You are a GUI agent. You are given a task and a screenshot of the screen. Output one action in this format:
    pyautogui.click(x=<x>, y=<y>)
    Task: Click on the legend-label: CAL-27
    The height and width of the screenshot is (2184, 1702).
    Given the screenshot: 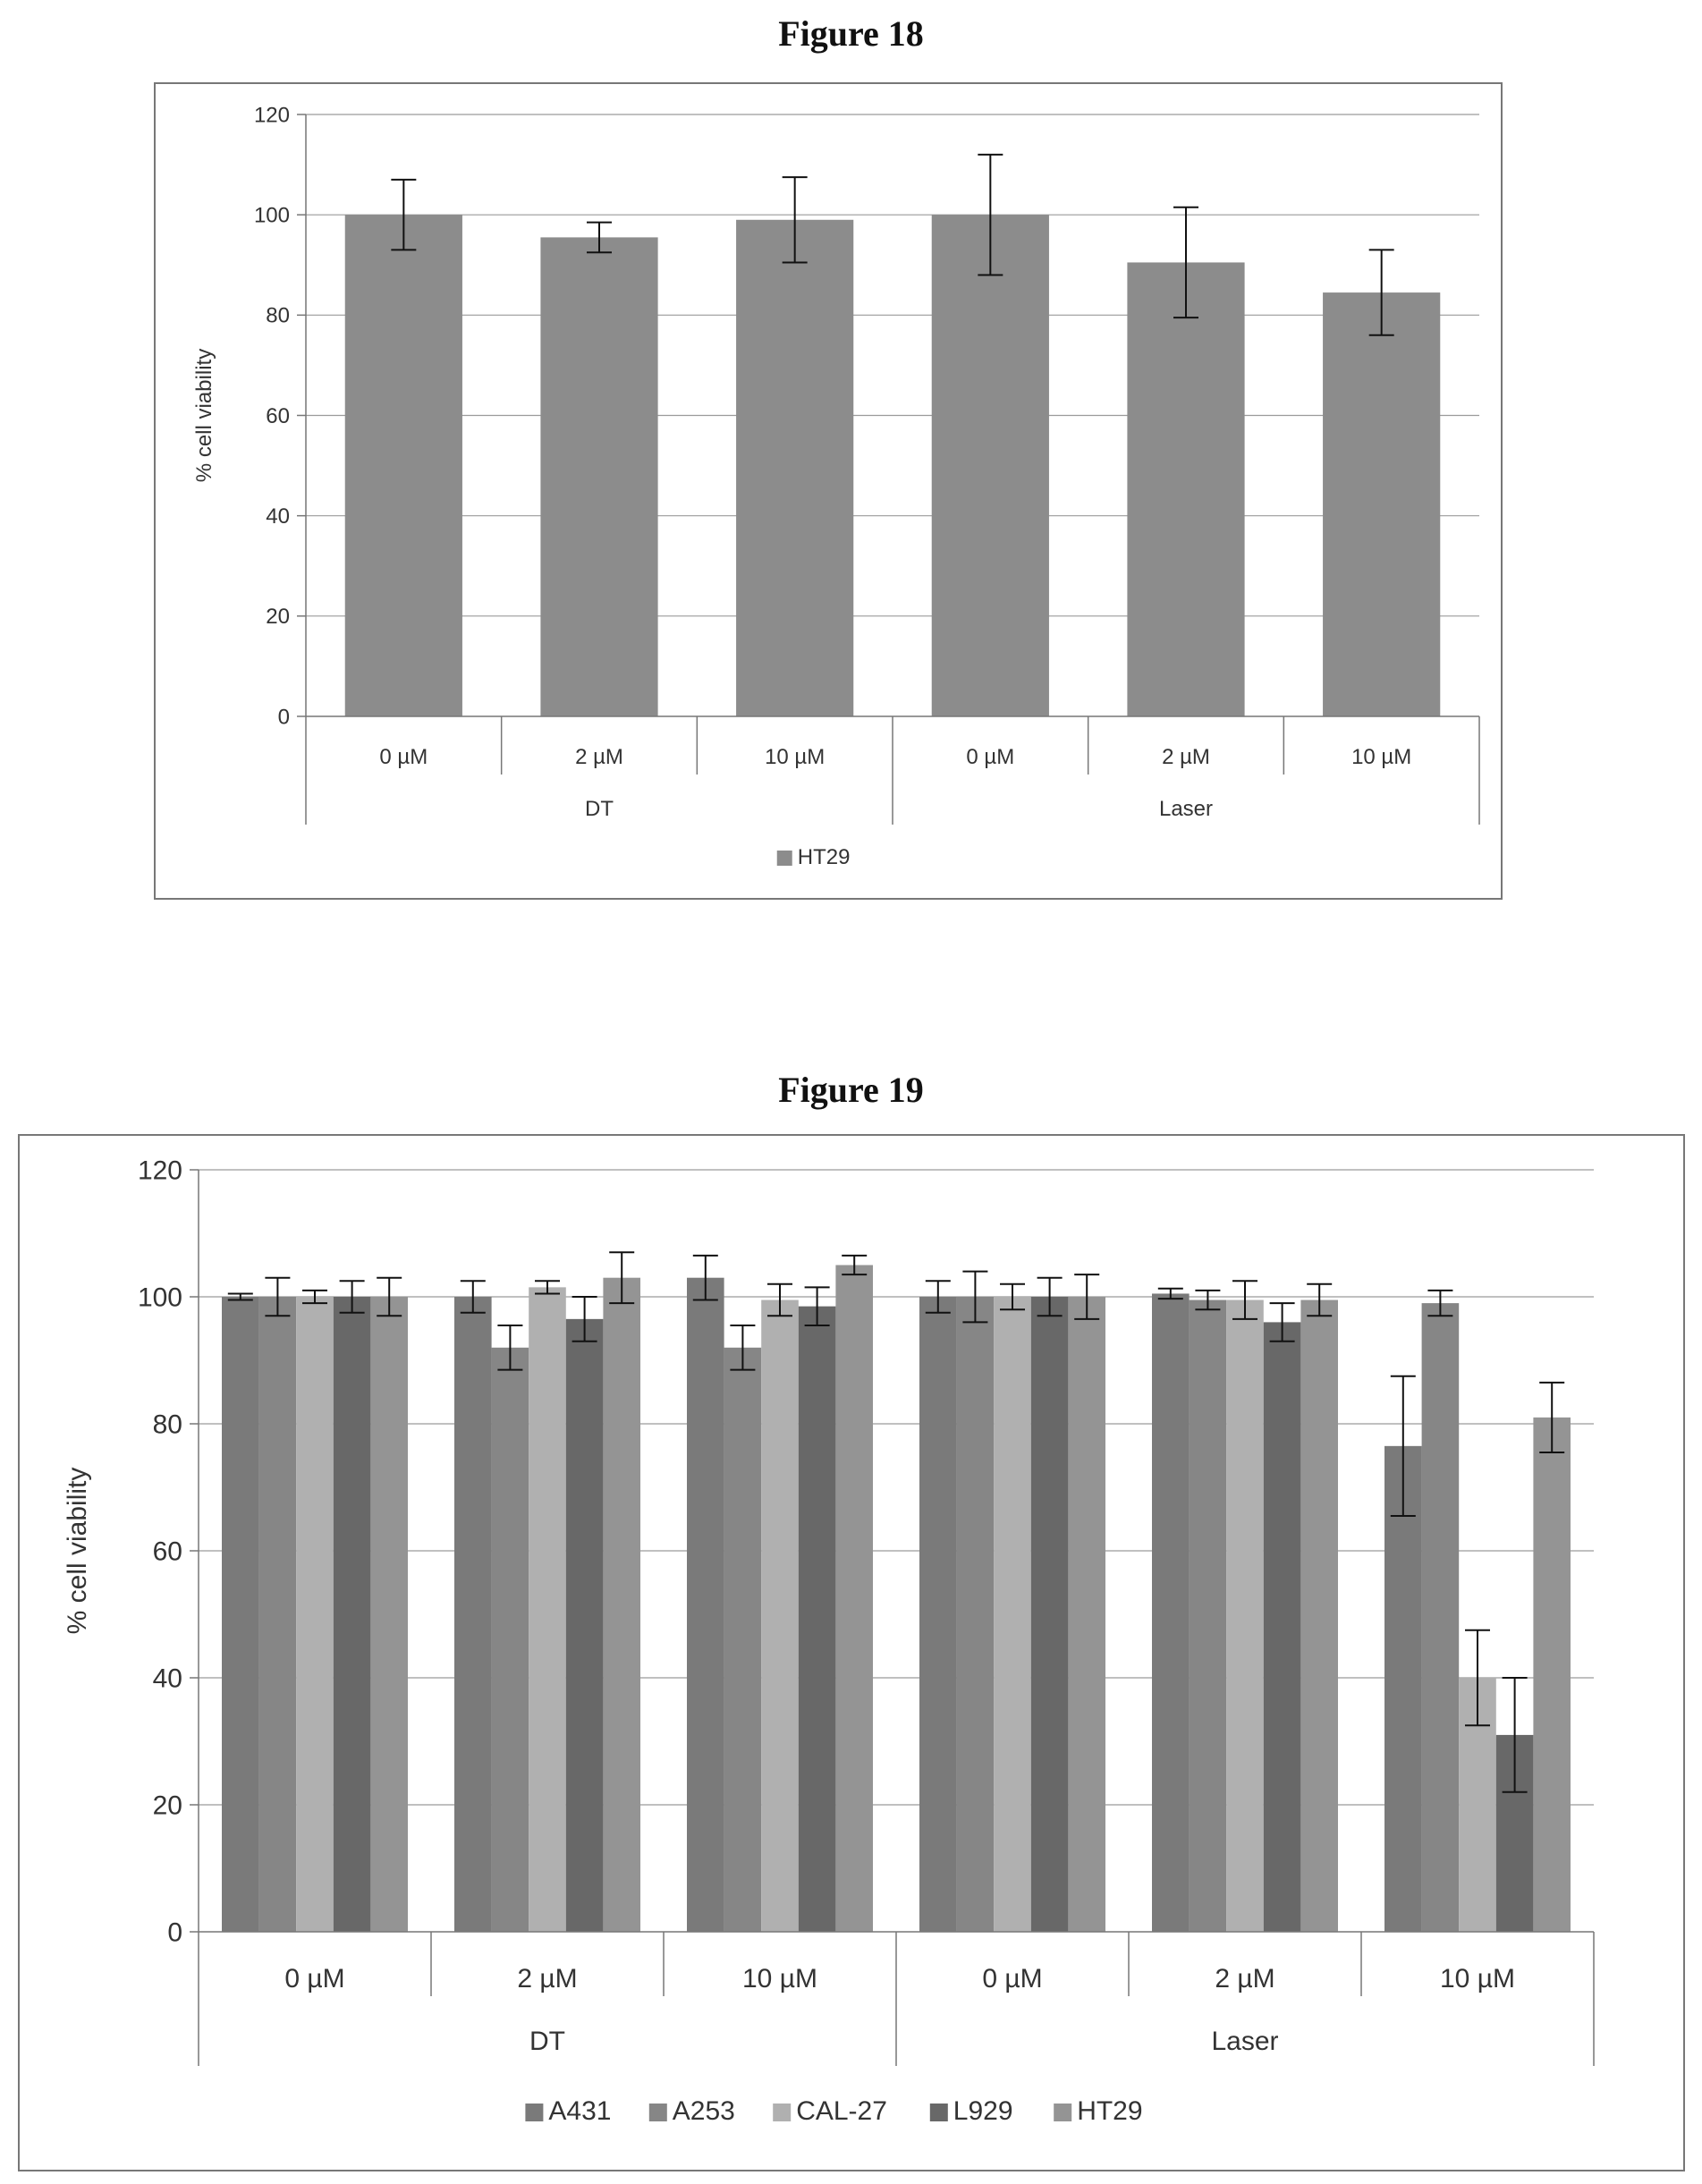 What is the action you would take?
    pyautogui.click(x=841, y=2111)
    